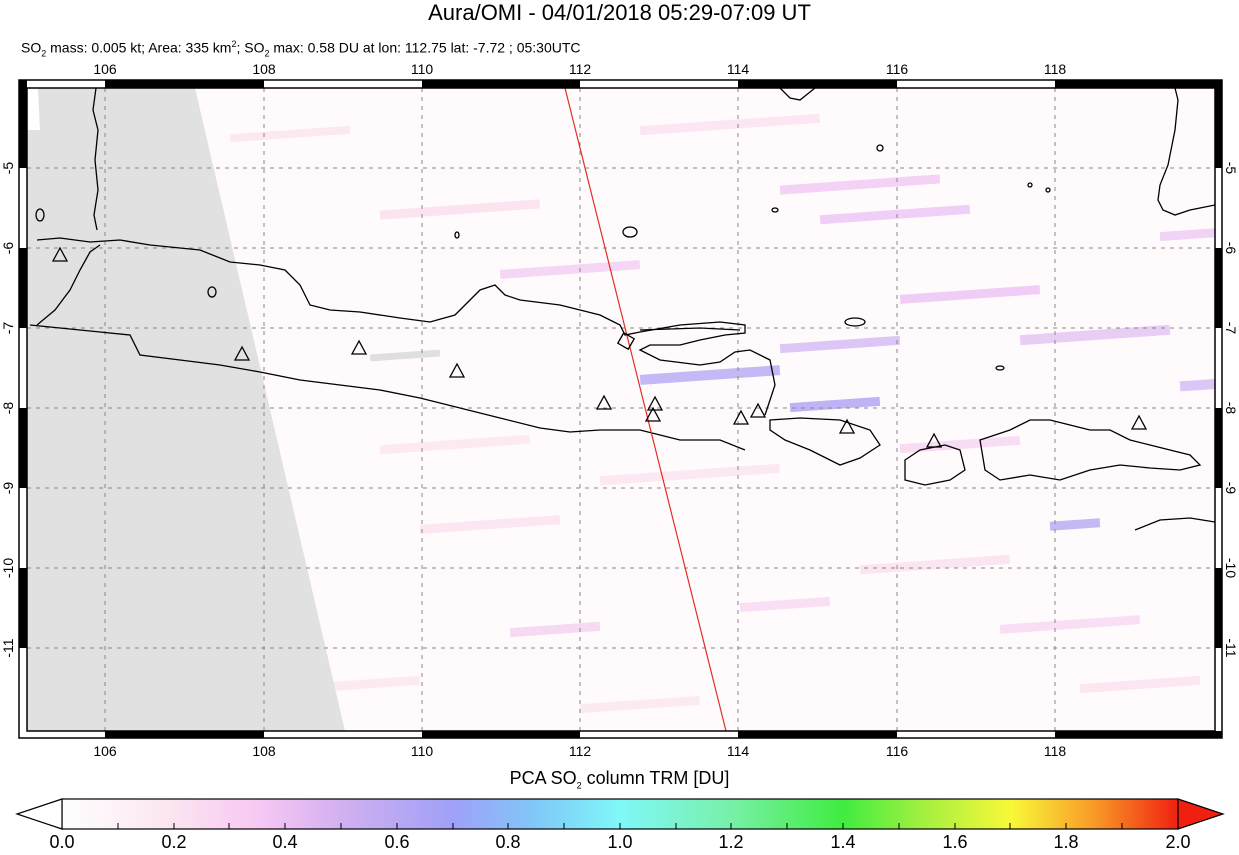 This screenshot has width=1239, height=855. I want to click on lon-tick-bottom: 106, so click(105, 751).